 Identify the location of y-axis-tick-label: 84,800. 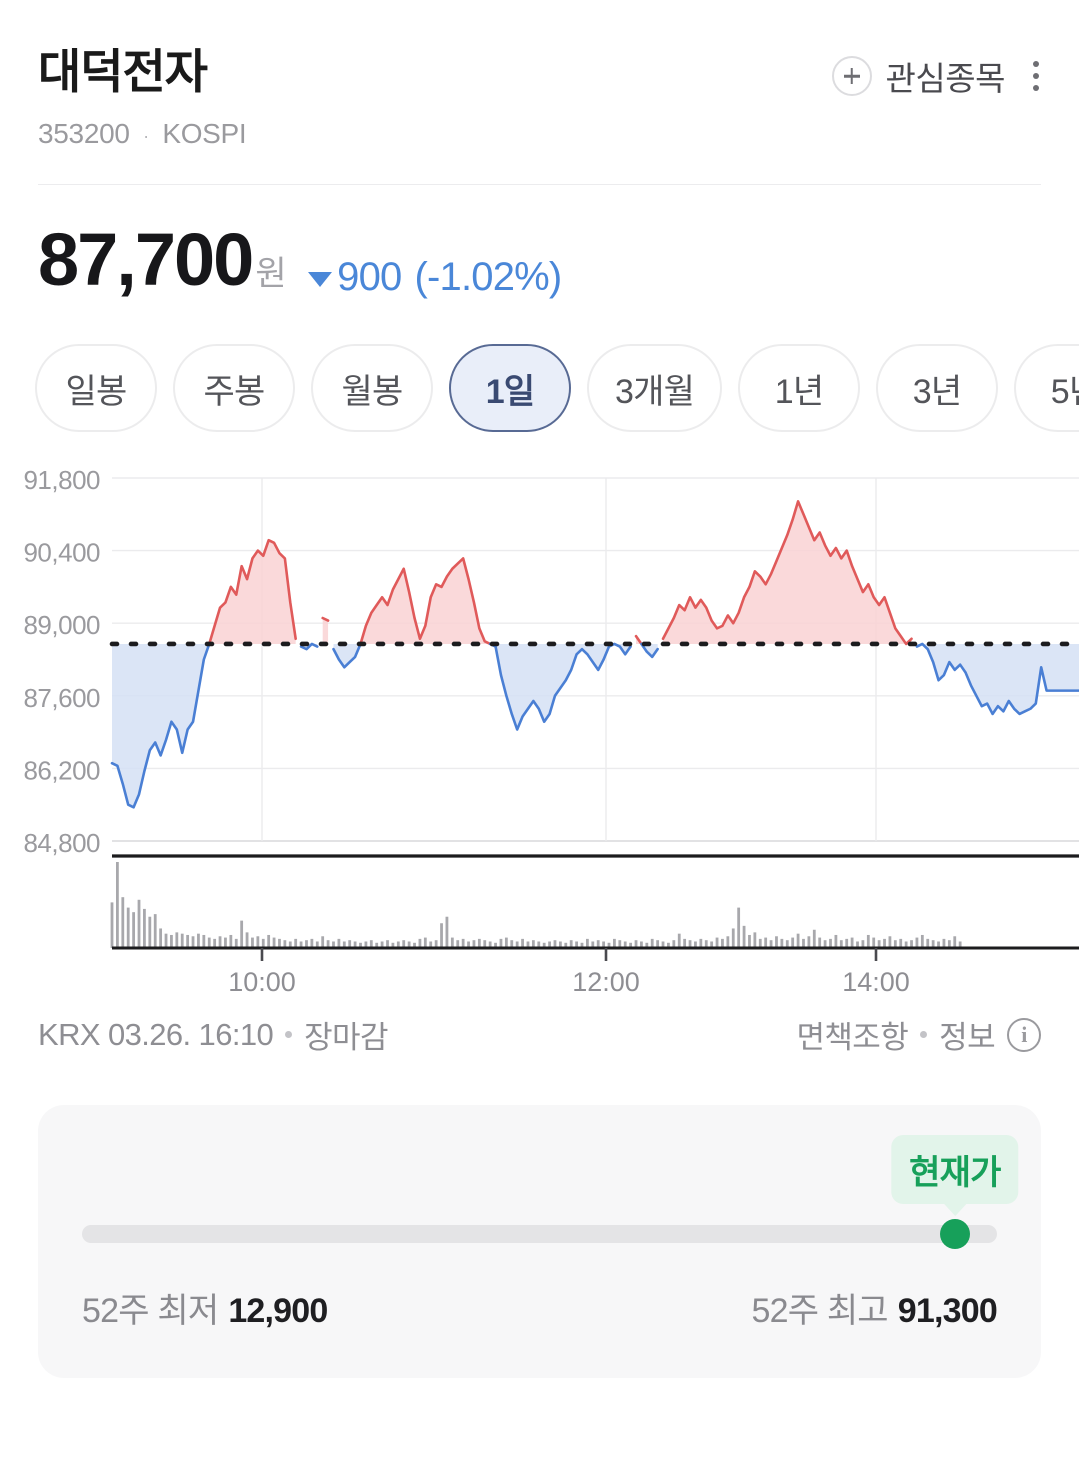
(61, 843).